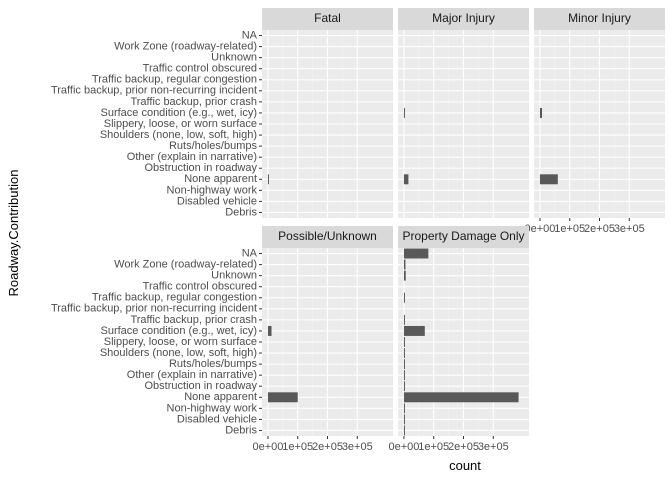 The height and width of the screenshot is (480, 672). Describe the element at coordinates (465, 465) in the screenshot. I see `x-axis-title: count` at that location.